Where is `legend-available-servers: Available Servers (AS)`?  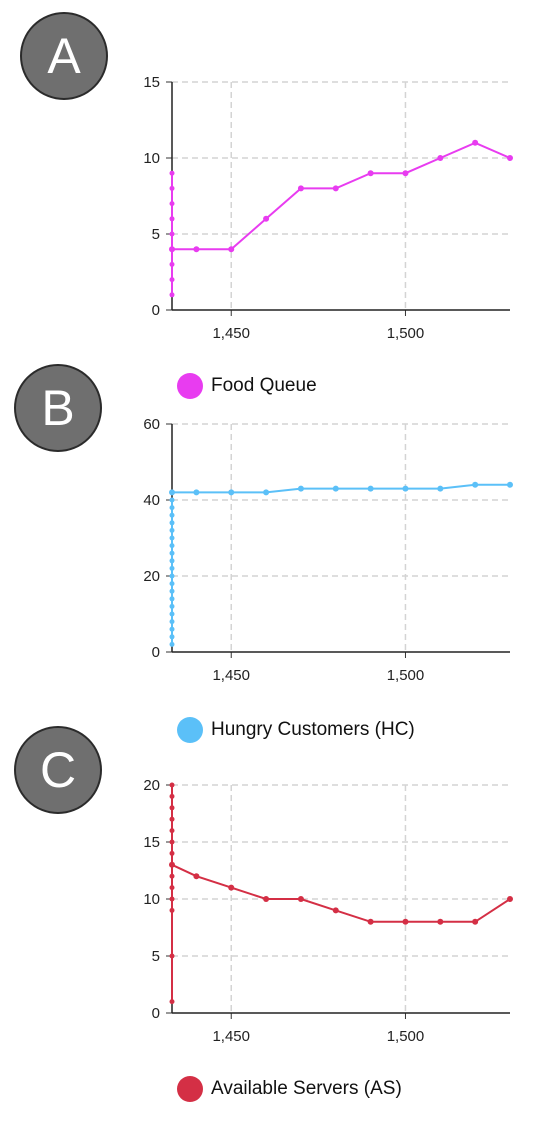
legend-available-servers: Available Servers (AS) is located at coordinates (289, 1089).